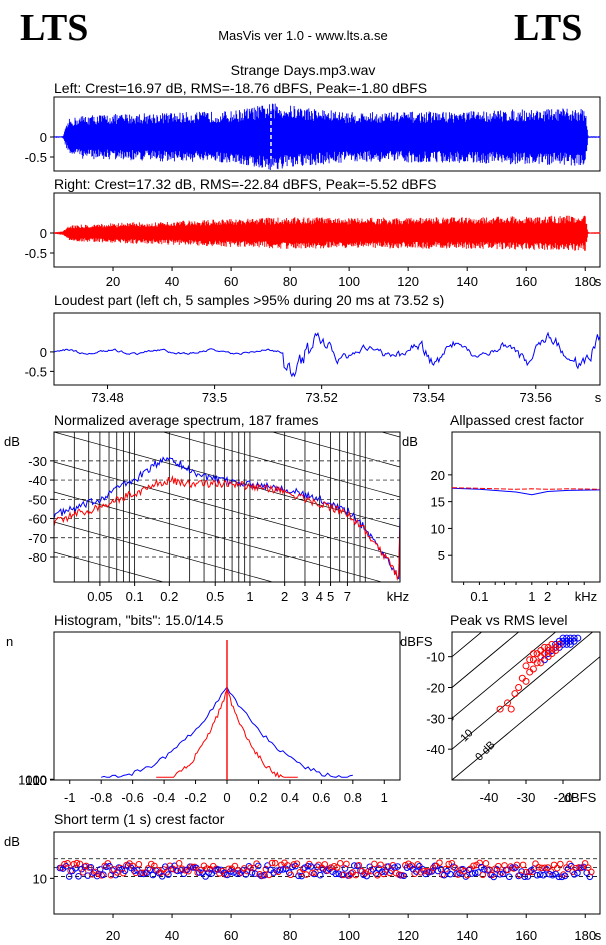 The width and height of the screenshot is (606, 945). I want to click on spectrum-xtick-label: 7, so click(347, 596).